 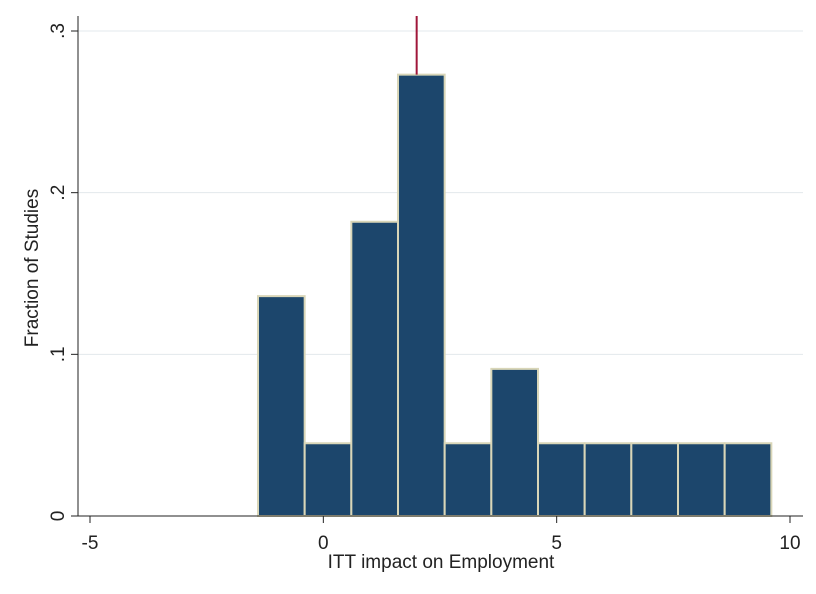 What do you see at coordinates (441, 562) in the screenshot?
I see `x-axis-title: ITT impact on Employment` at bounding box center [441, 562].